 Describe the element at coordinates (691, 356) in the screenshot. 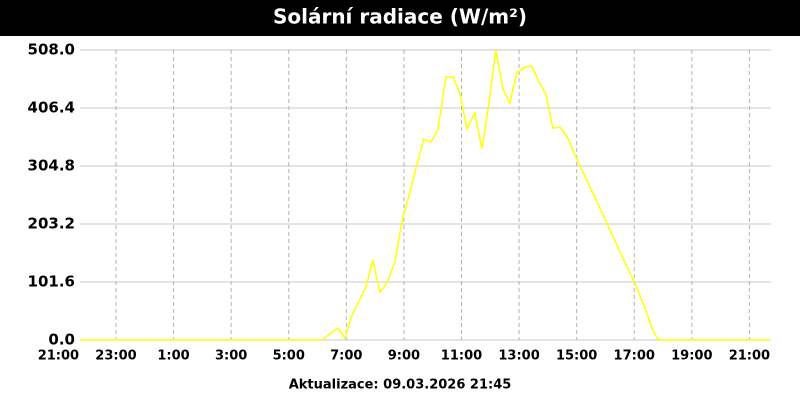

I see `x-tick-label: 19:00` at that location.